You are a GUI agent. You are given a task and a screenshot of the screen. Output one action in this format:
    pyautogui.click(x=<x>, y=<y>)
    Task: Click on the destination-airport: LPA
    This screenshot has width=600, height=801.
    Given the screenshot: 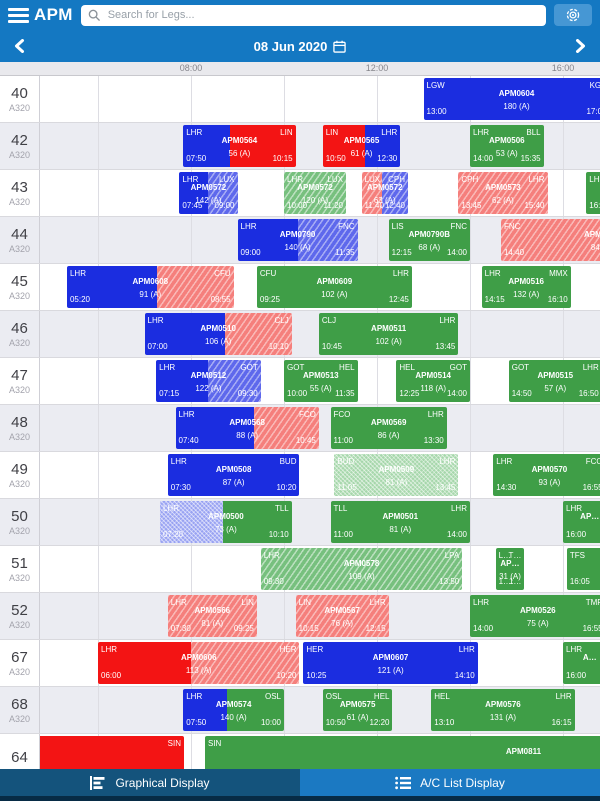 What is the action you would take?
    pyautogui.click(x=452, y=556)
    